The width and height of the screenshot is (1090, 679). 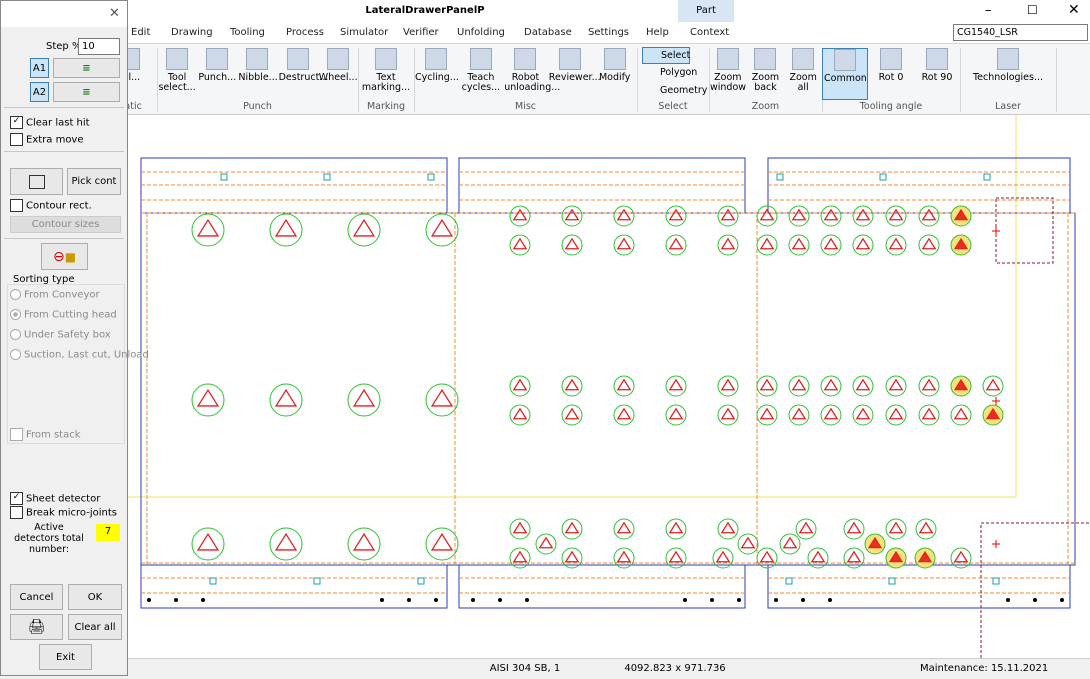 What do you see at coordinates (94, 181) in the screenshot?
I see `pick-cont-button: Pick cont` at bounding box center [94, 181].